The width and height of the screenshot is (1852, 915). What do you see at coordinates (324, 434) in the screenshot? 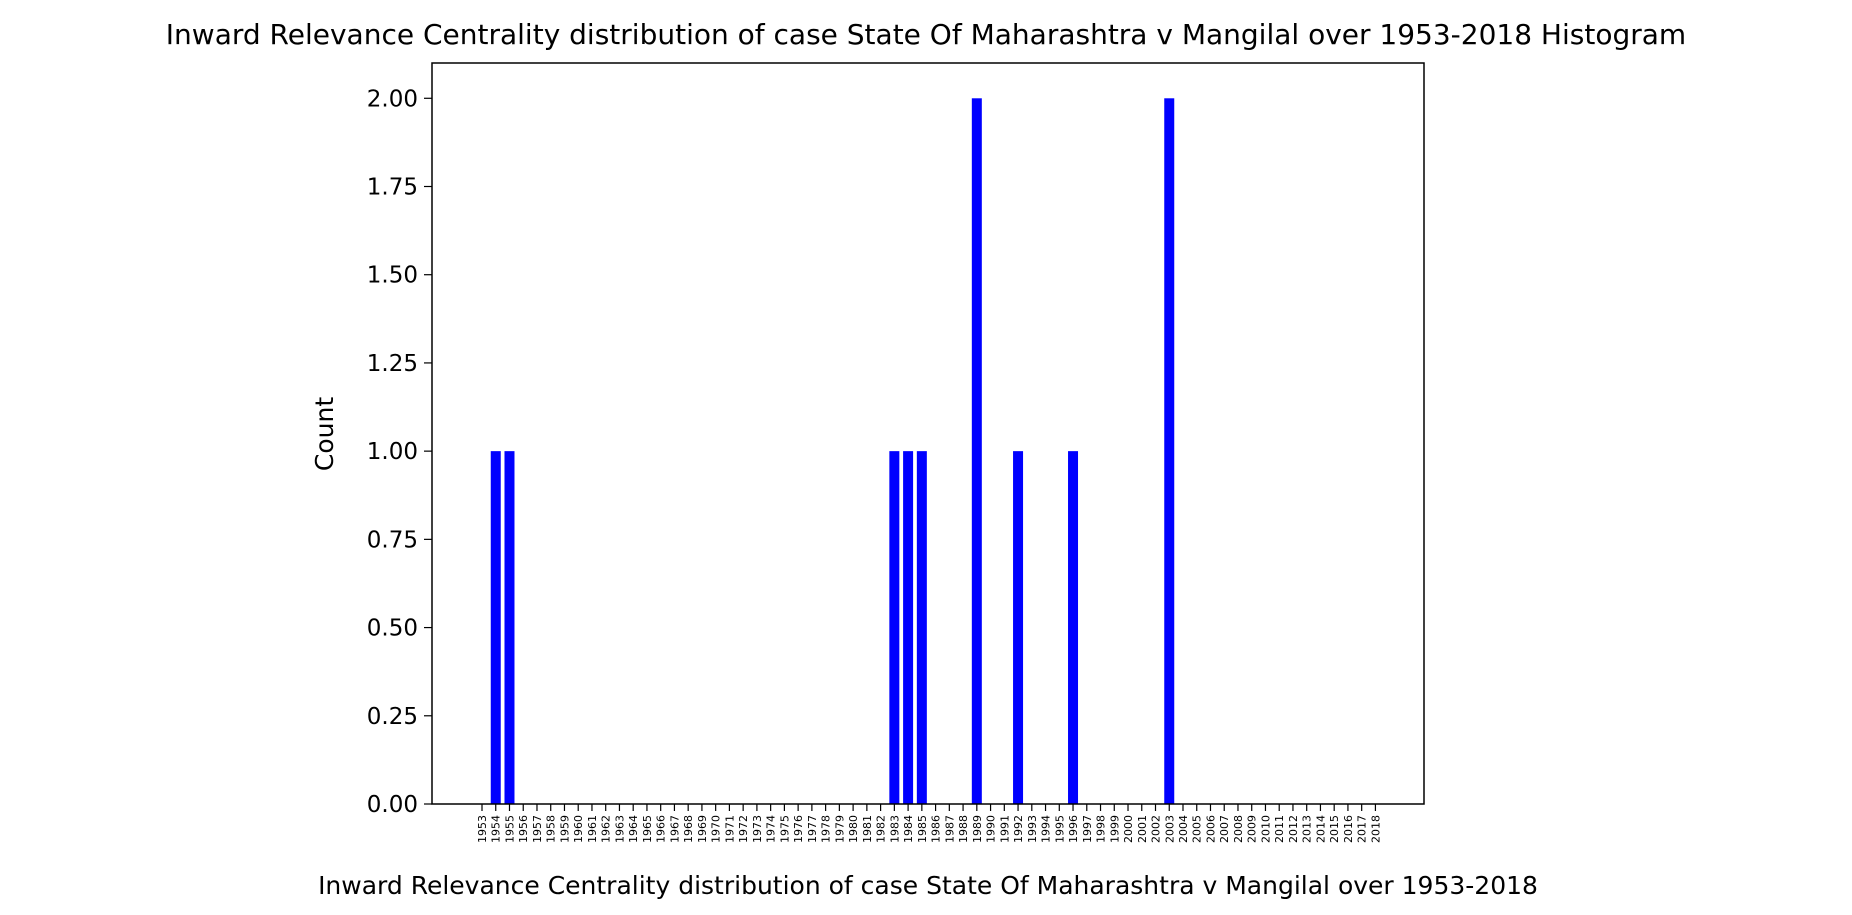
I see `y-axis-label: Count` at bounding box center [324, 434].